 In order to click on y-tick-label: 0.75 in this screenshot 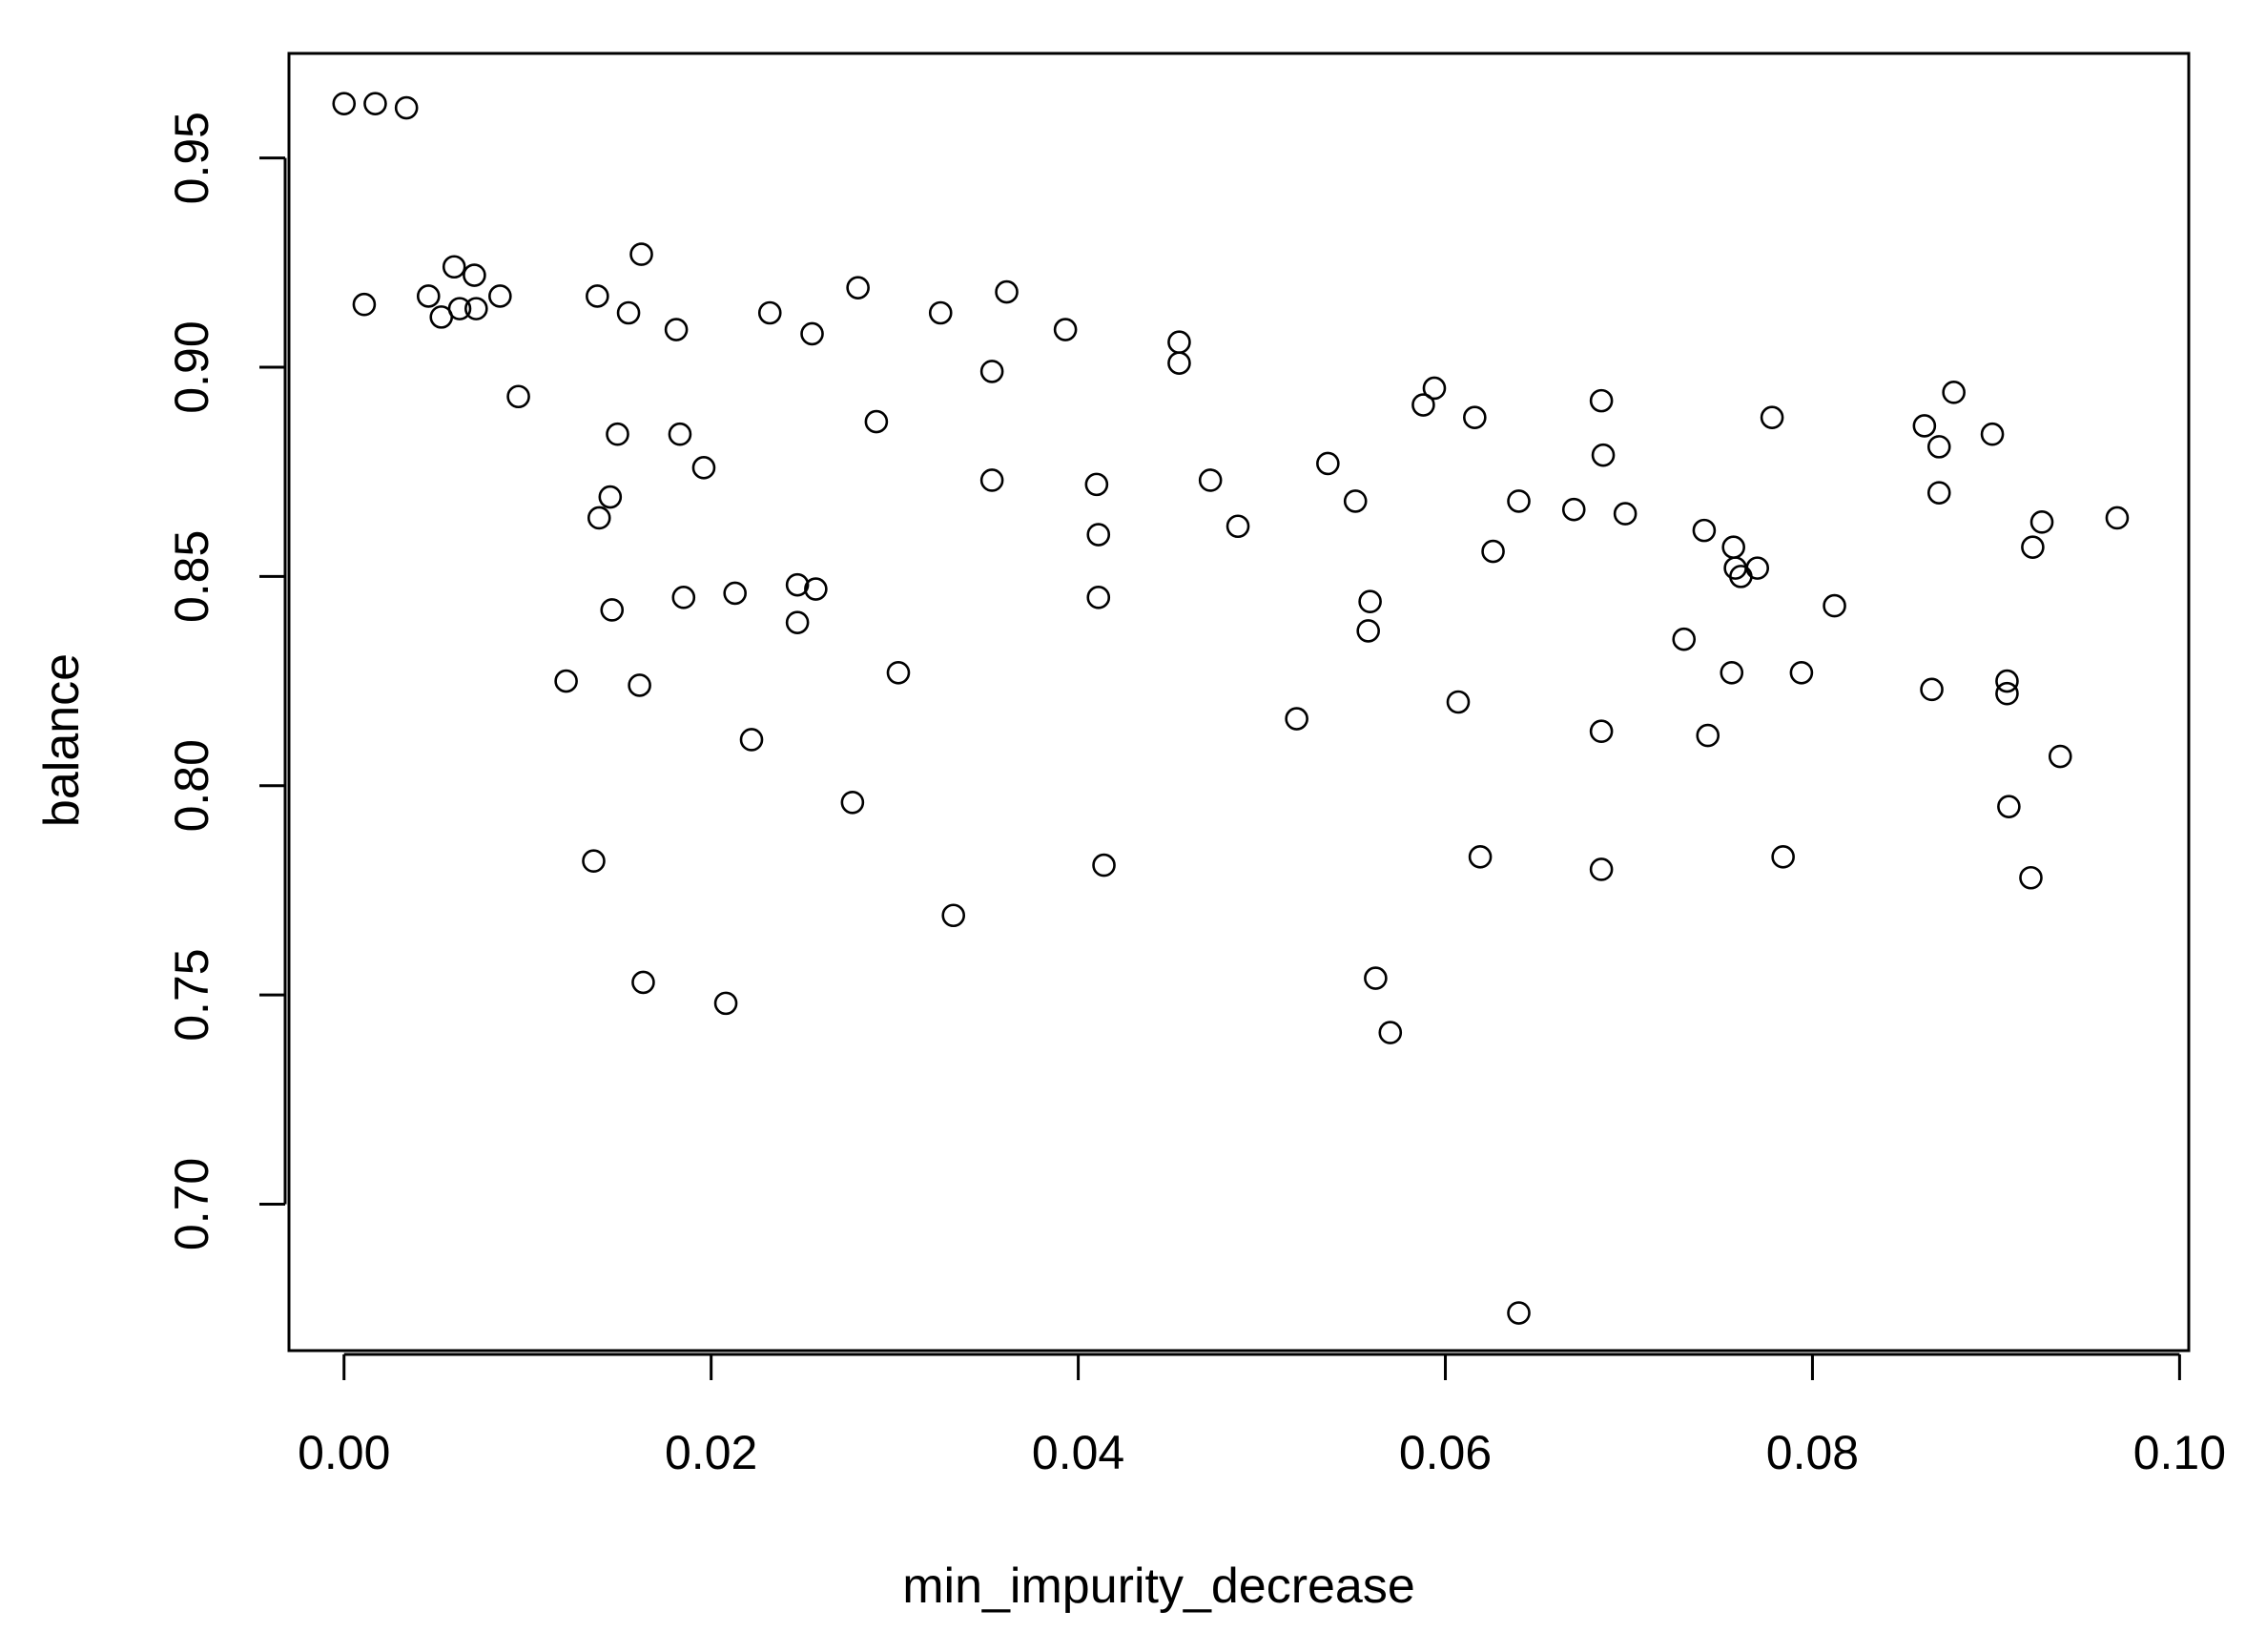, I will do `click(191, 995)`.